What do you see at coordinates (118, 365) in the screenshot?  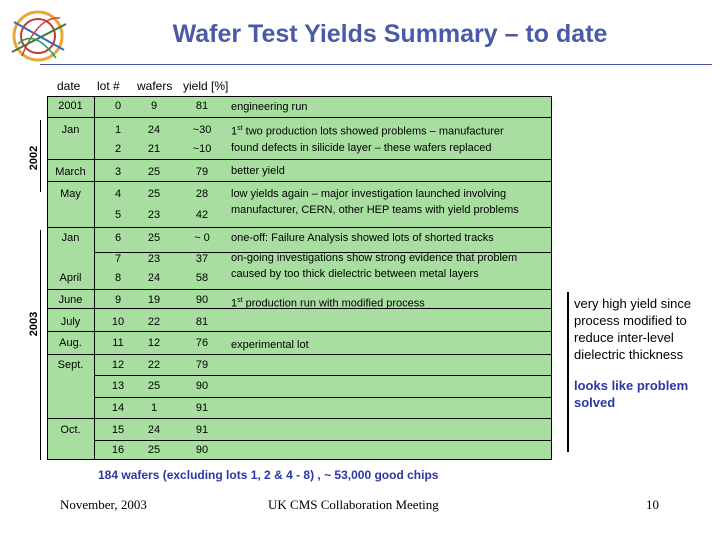 I see `lot-cell: 12` at bounding box center [118, 365].